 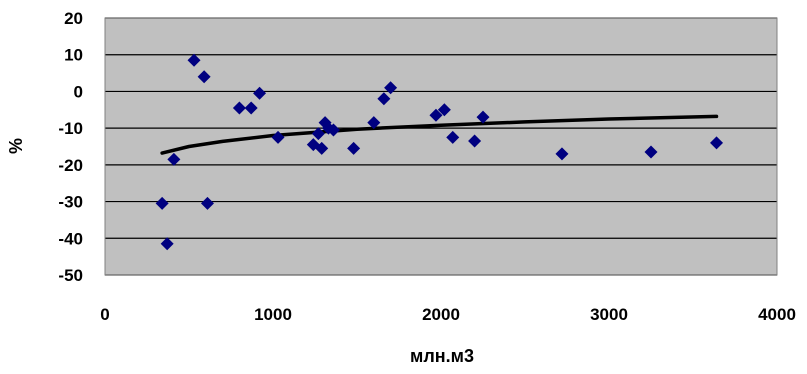 I want to click on trend-line, so click(x=439, y=134).